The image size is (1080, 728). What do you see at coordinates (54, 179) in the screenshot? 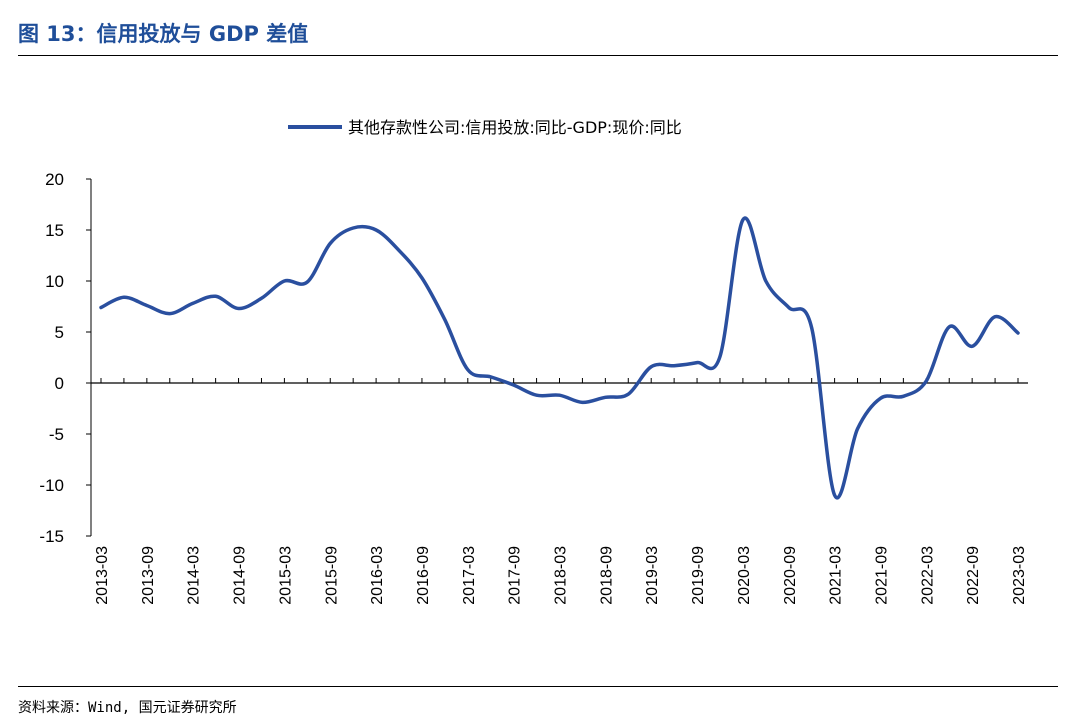
I see `y-tick-label: 20` at bounding box center [54, 179].